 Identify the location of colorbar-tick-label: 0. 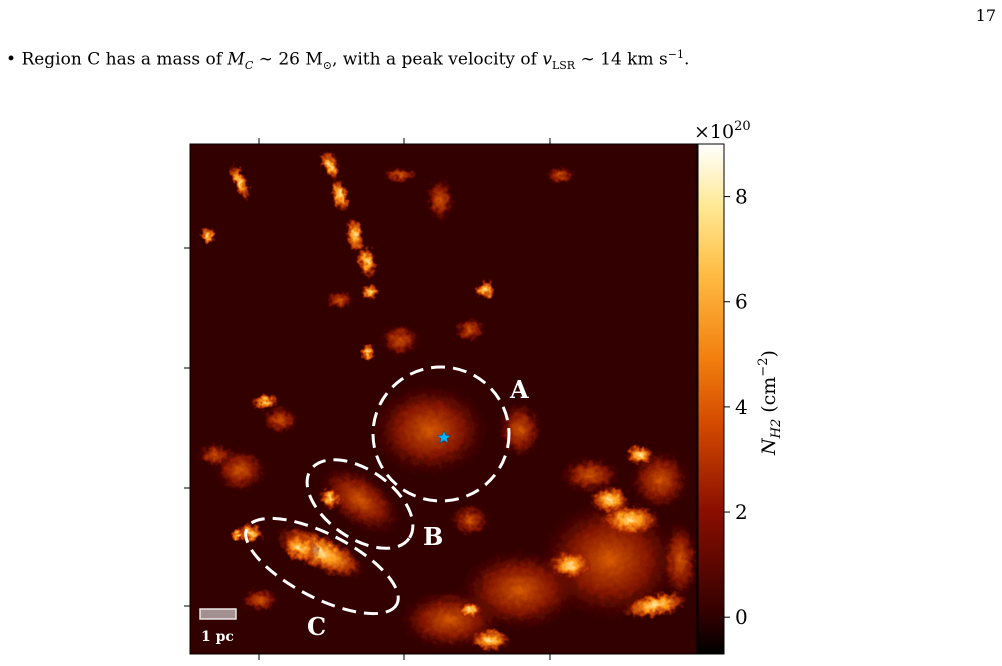
(741, 617).